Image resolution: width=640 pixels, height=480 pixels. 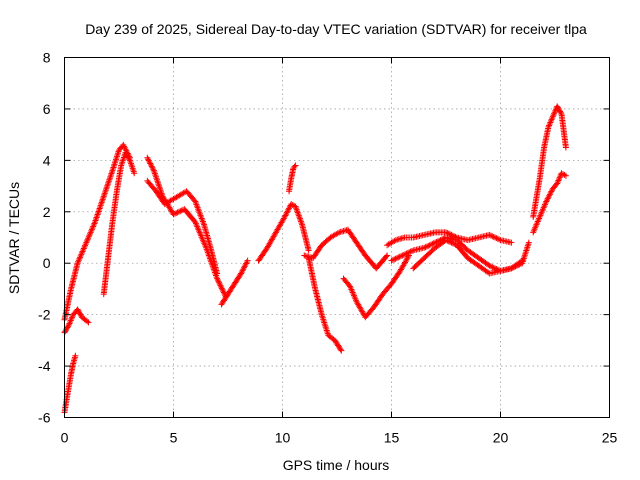 I want to click on series-track-f, so click(x=182, y=227).